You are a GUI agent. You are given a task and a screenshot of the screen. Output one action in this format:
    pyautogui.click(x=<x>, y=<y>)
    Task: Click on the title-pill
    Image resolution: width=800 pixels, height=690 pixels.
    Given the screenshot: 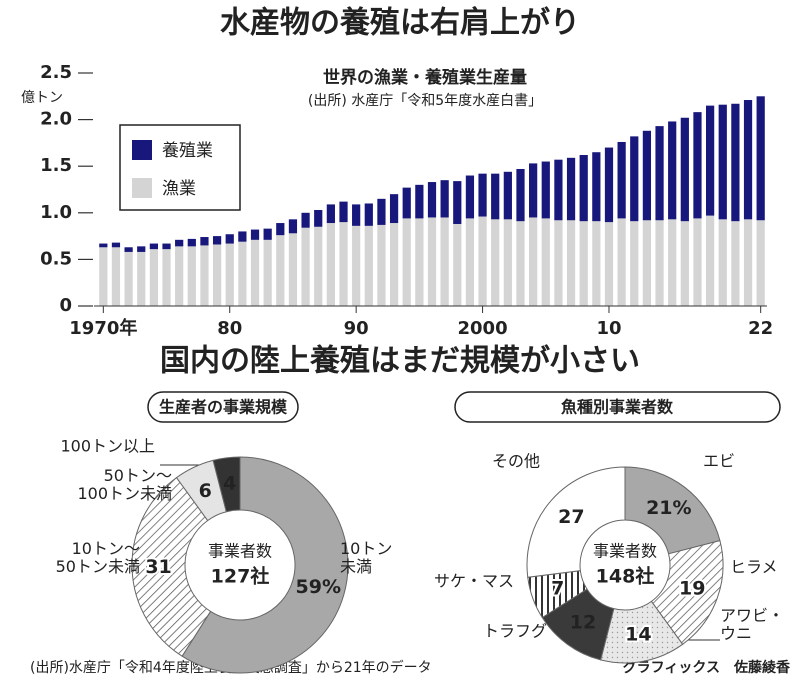 What is the action you would take?
    pyautogui.click(x=617, y=407)
    